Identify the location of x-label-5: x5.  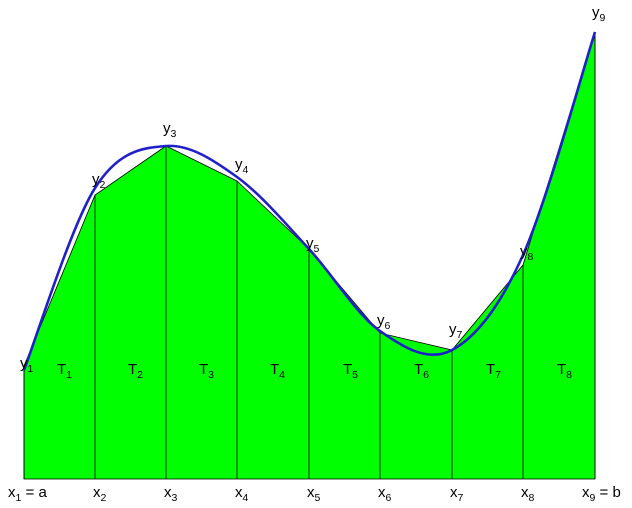
(314, 494).